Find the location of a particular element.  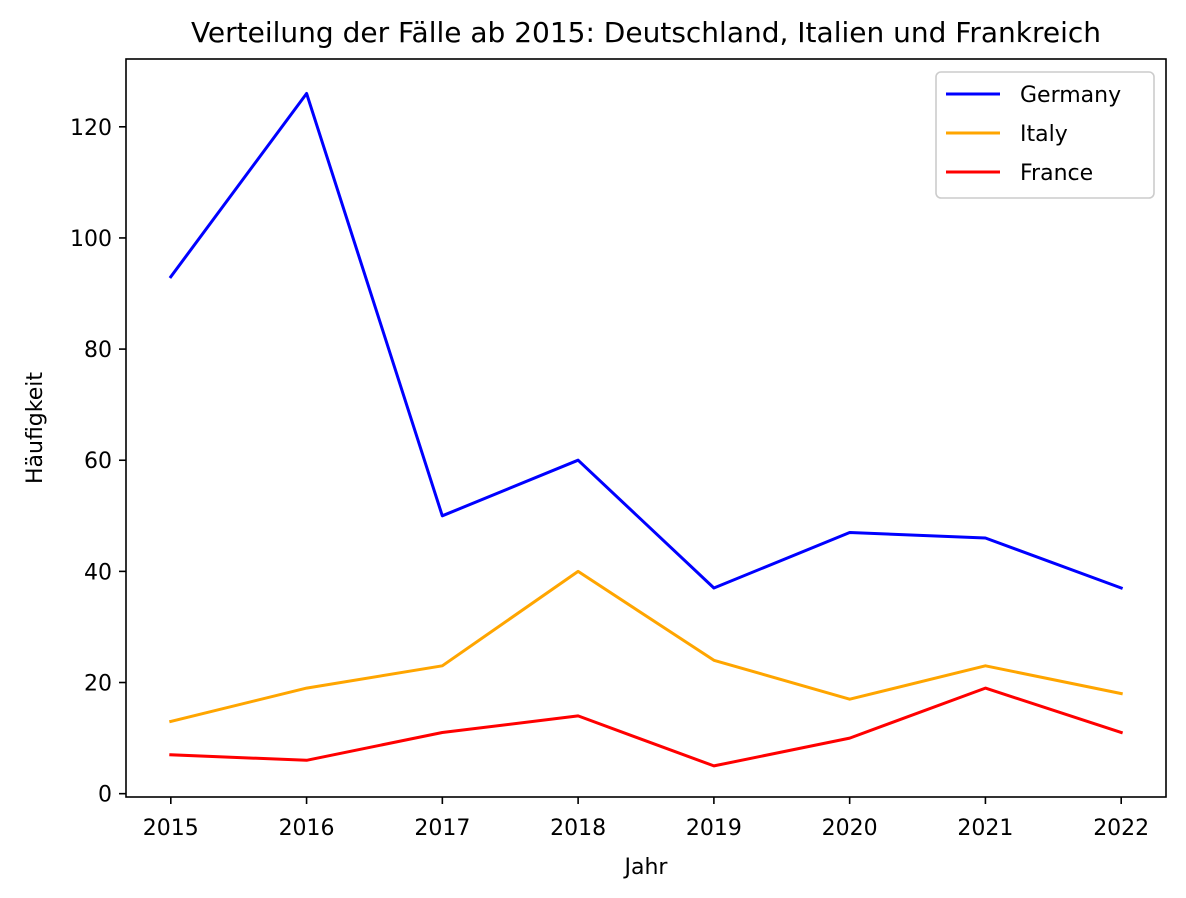

y-axis: 0 20 40 60 80 100 120 is located at coordinates (98, 462).